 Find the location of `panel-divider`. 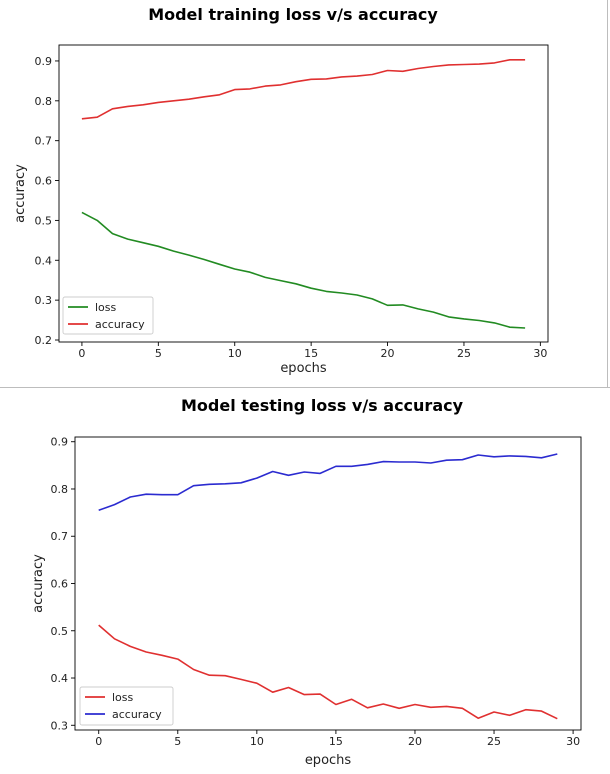

panel-divider is located at coordinates (305, 387).